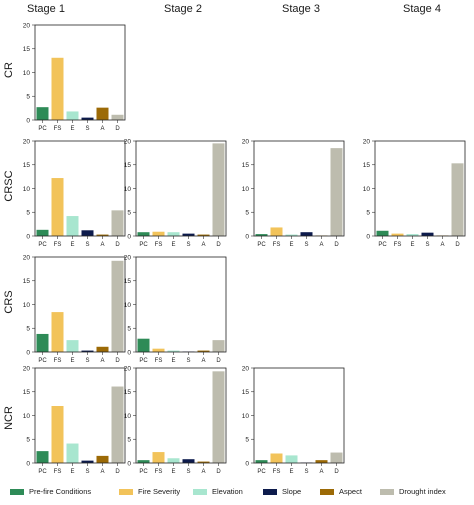 The image size is (474, 505). I want to click on bar-ncr-stage-2-fs, so click(158, 457).